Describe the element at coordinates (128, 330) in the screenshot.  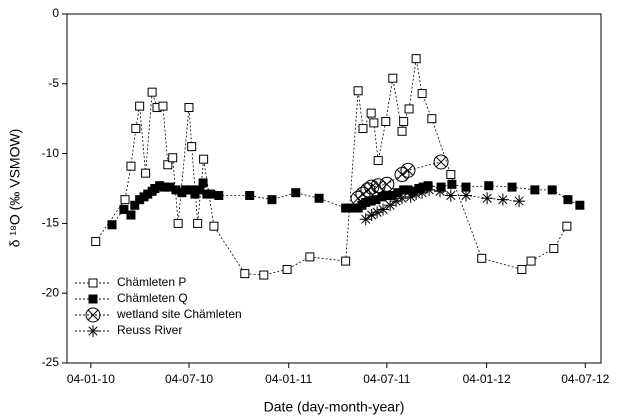
I see `legend-item: Reuss River` at that location.